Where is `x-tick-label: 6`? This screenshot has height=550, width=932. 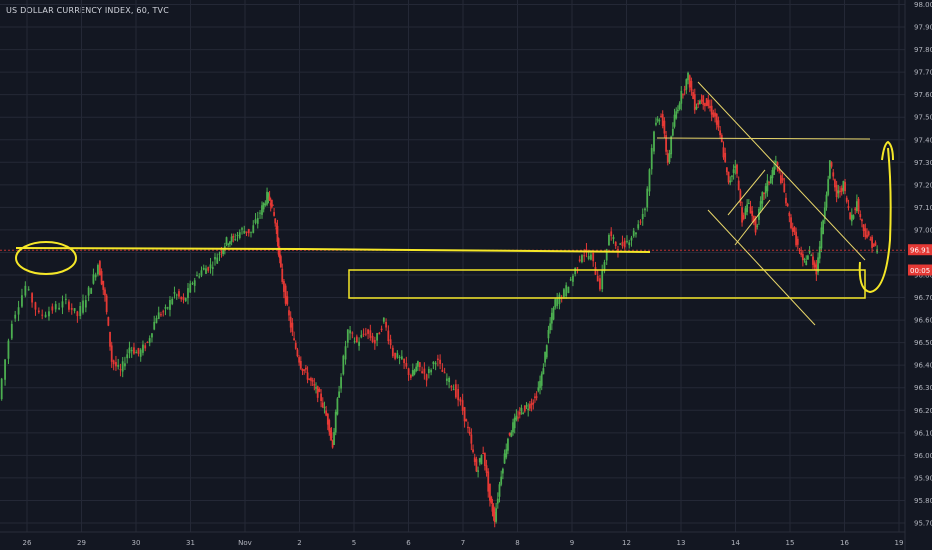
x-tick-label: 6 is located at coordinates (408, 543).